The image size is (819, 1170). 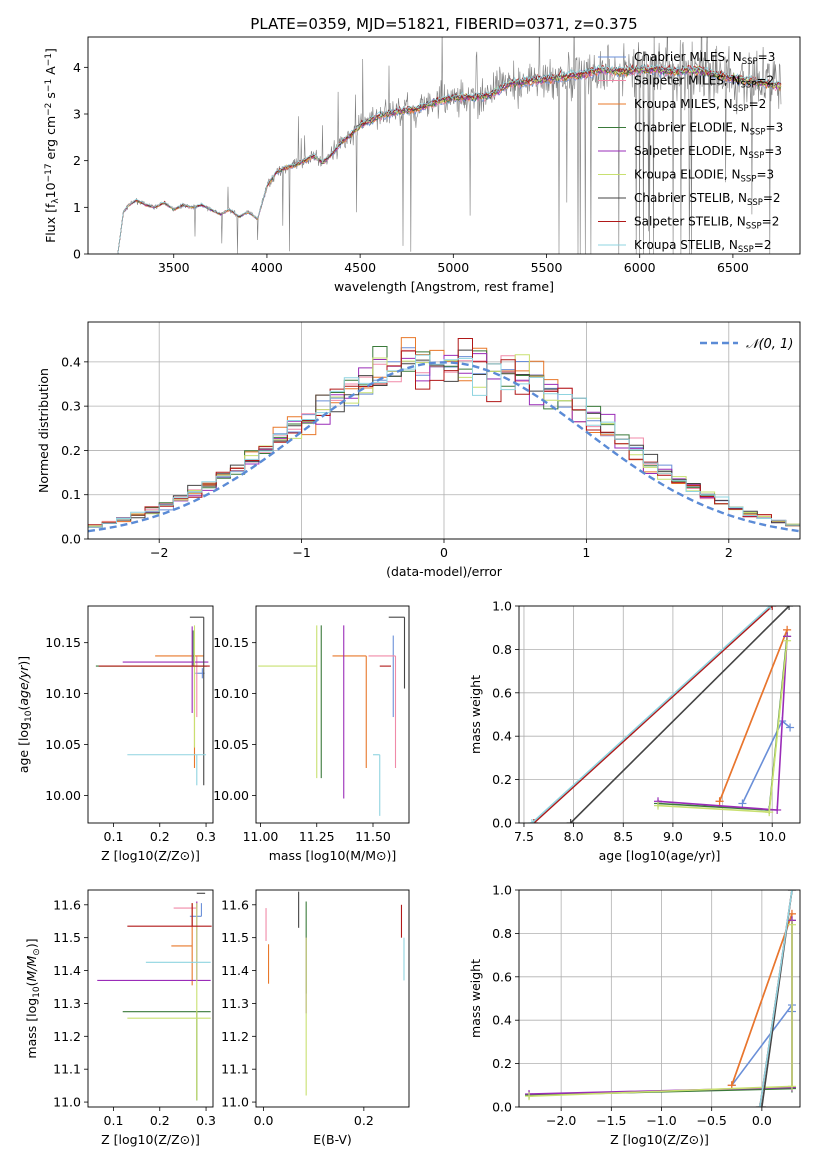 I want to click on x-tick-label: 9.0, so click(x=673, y=836).